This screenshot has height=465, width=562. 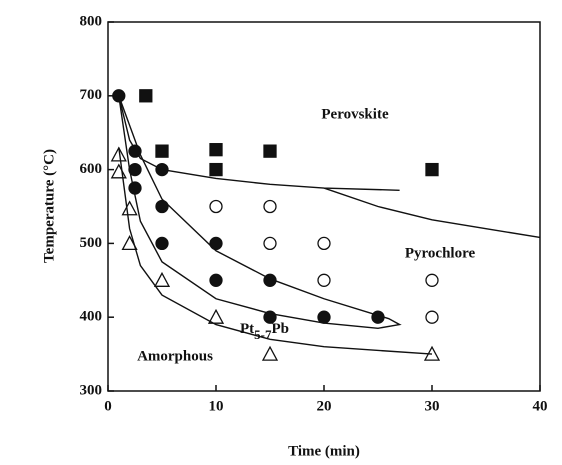 I want to click on y-tick-label: 800, so click(x=91, y=21).